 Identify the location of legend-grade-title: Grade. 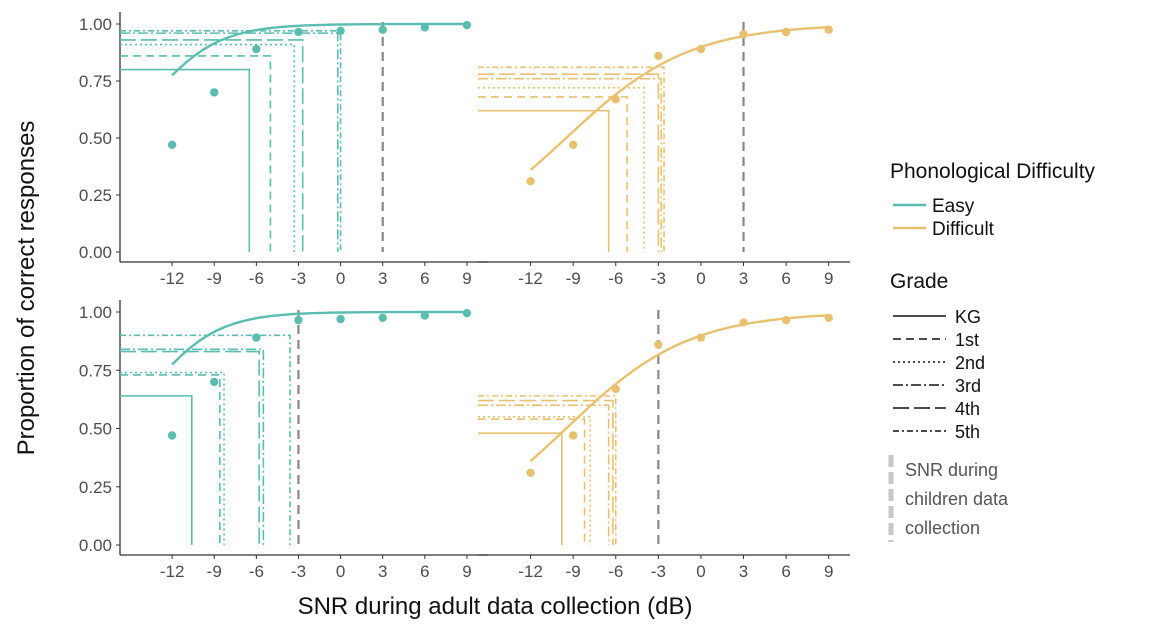
(919, 281).